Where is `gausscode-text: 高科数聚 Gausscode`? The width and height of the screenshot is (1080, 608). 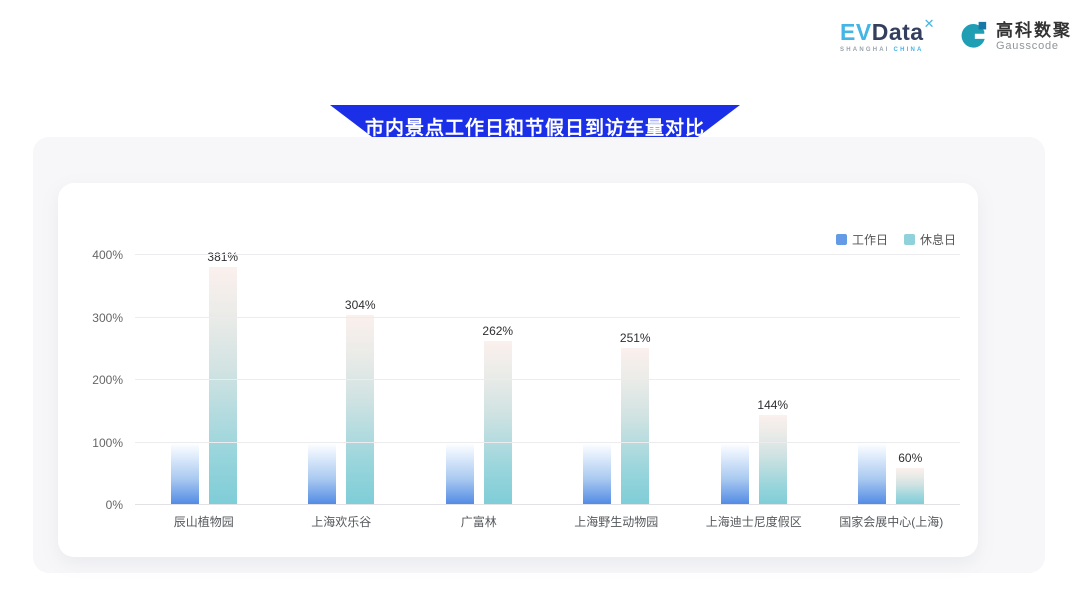
gausscode-text: 高科数聚 Gausscode is located at coordinates (1034, 36).